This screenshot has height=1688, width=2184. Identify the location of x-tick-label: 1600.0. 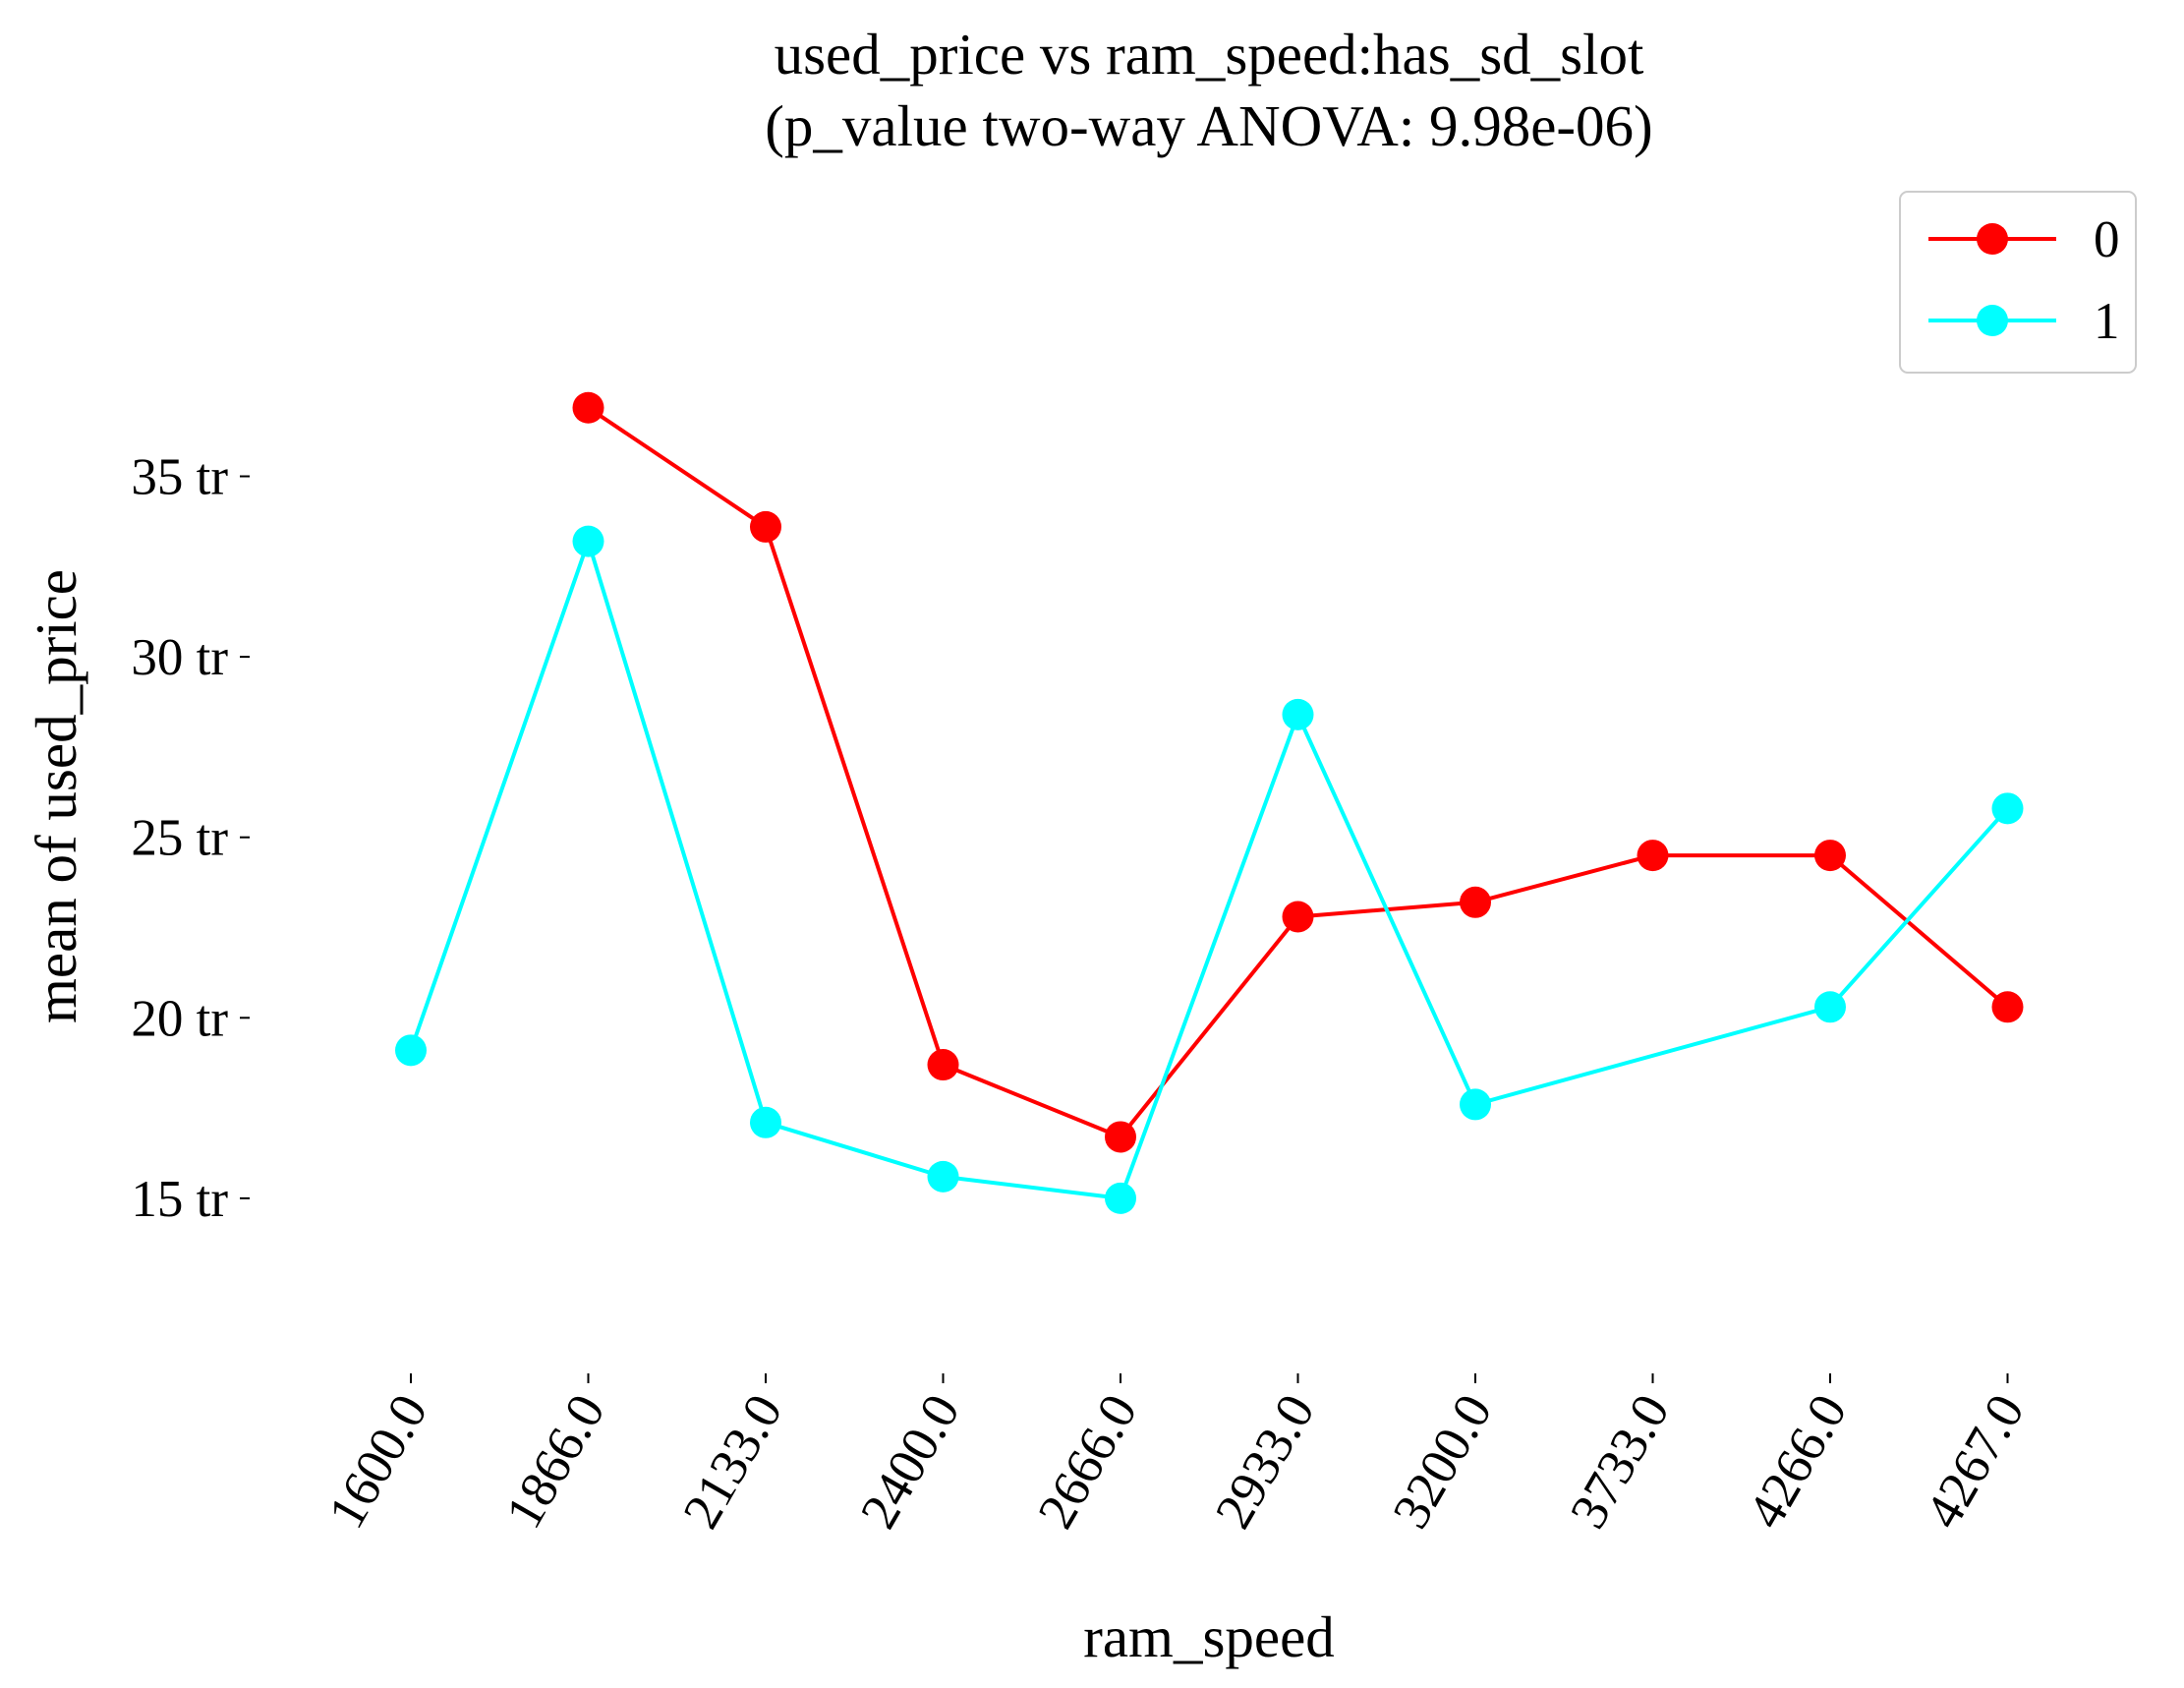
(377, 1461).